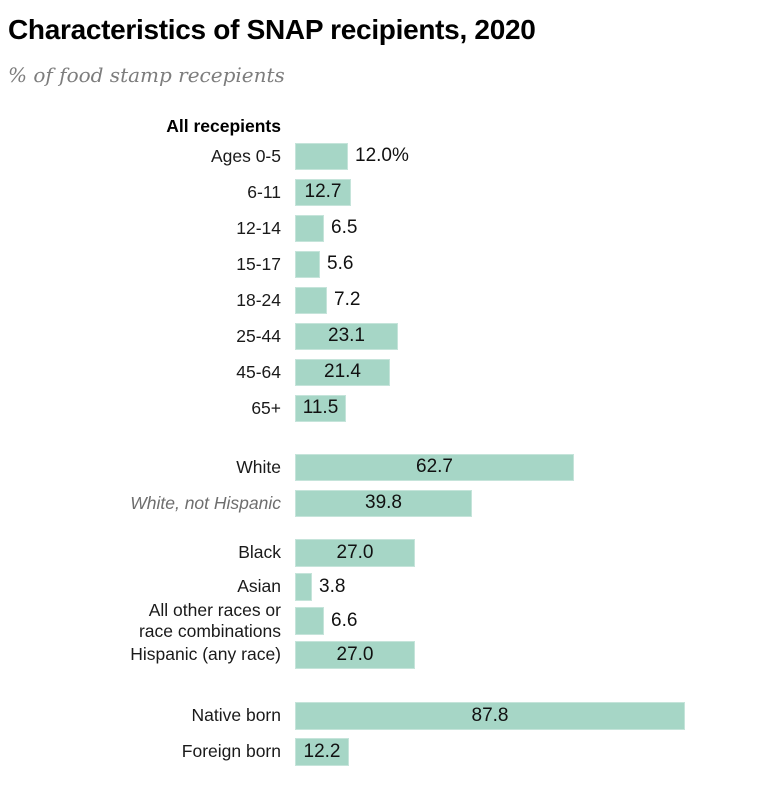  I want to click on bar-area: 87.8, so click(490, 715).